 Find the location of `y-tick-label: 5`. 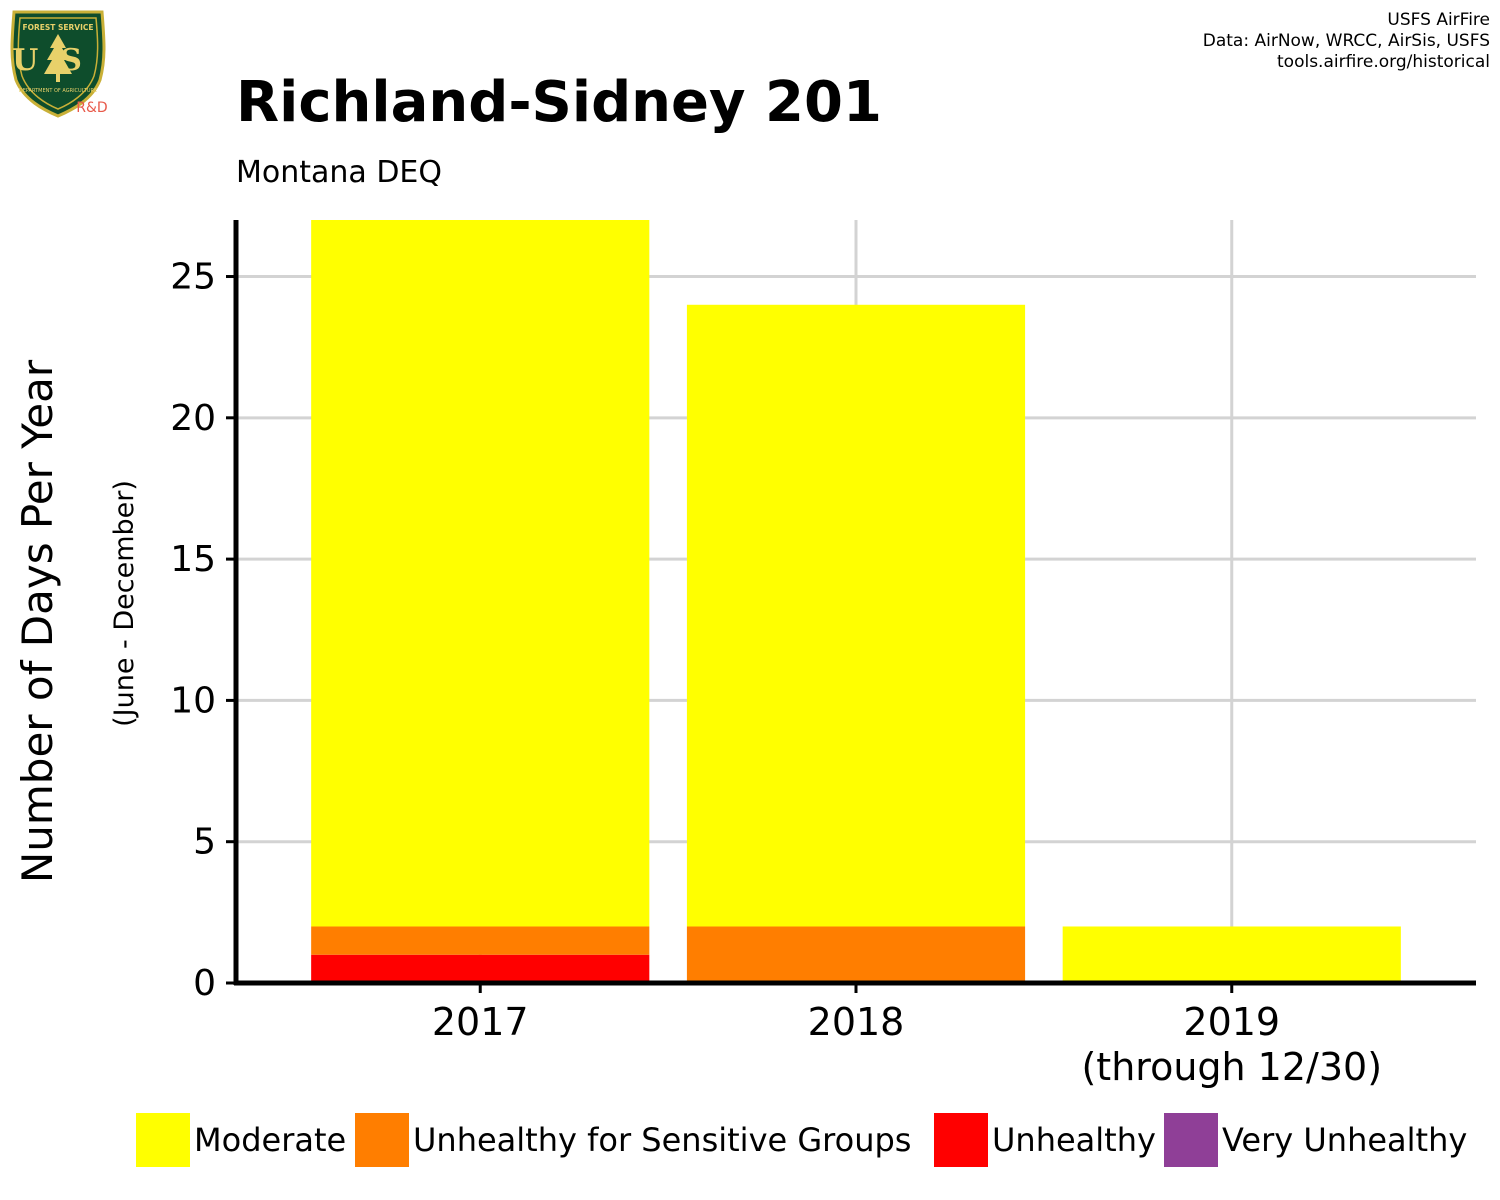

y-tick-label: 5 is located at coordinates (204, 842).